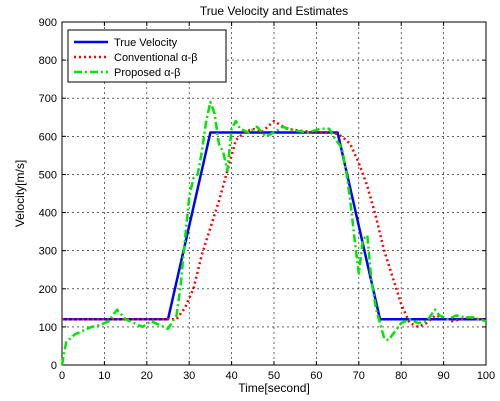  I want to click on x-tick-label: 0, so click(62, 376).